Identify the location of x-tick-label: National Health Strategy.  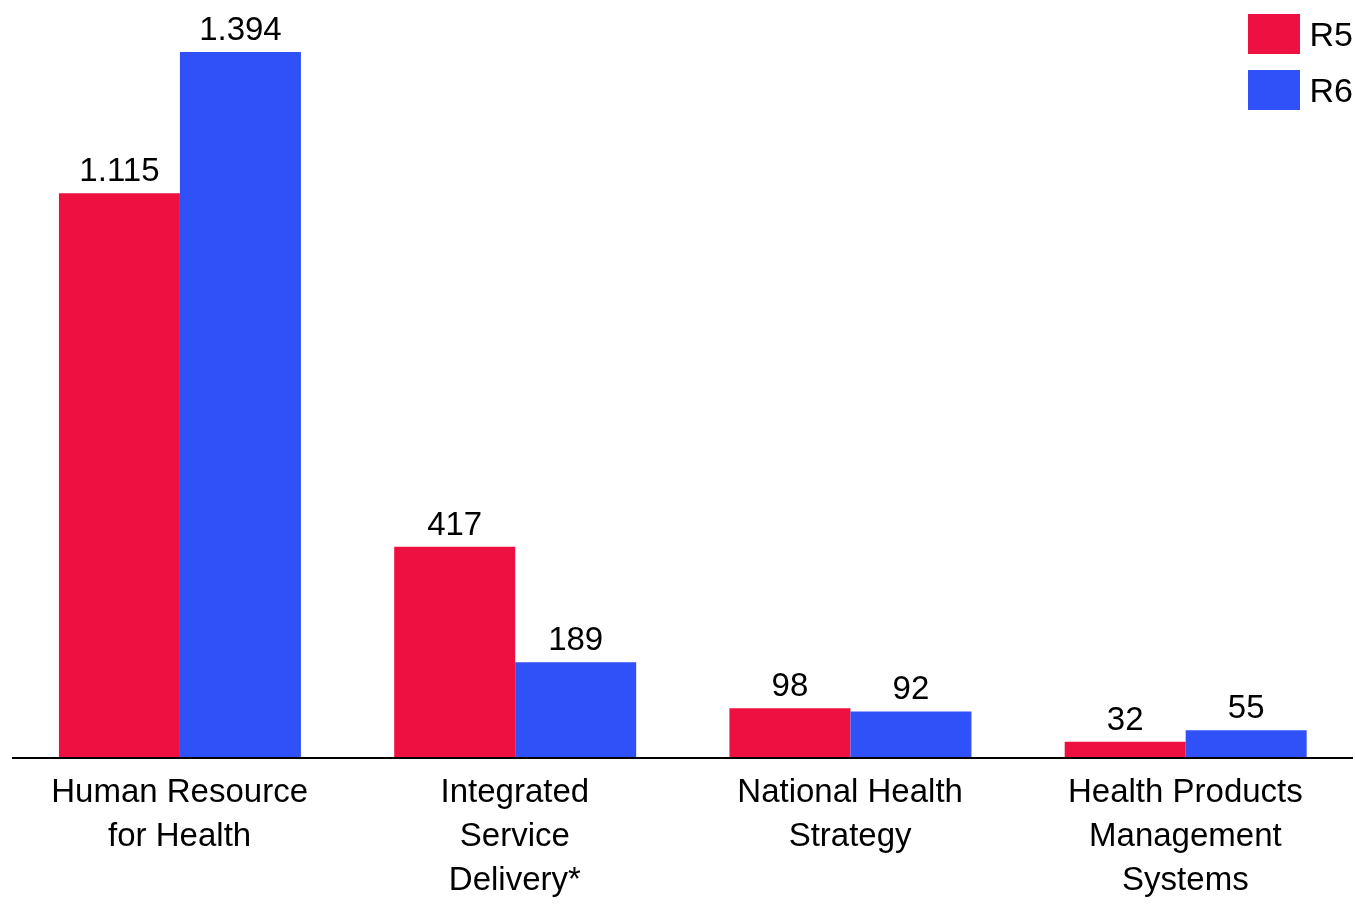
(850, 812).